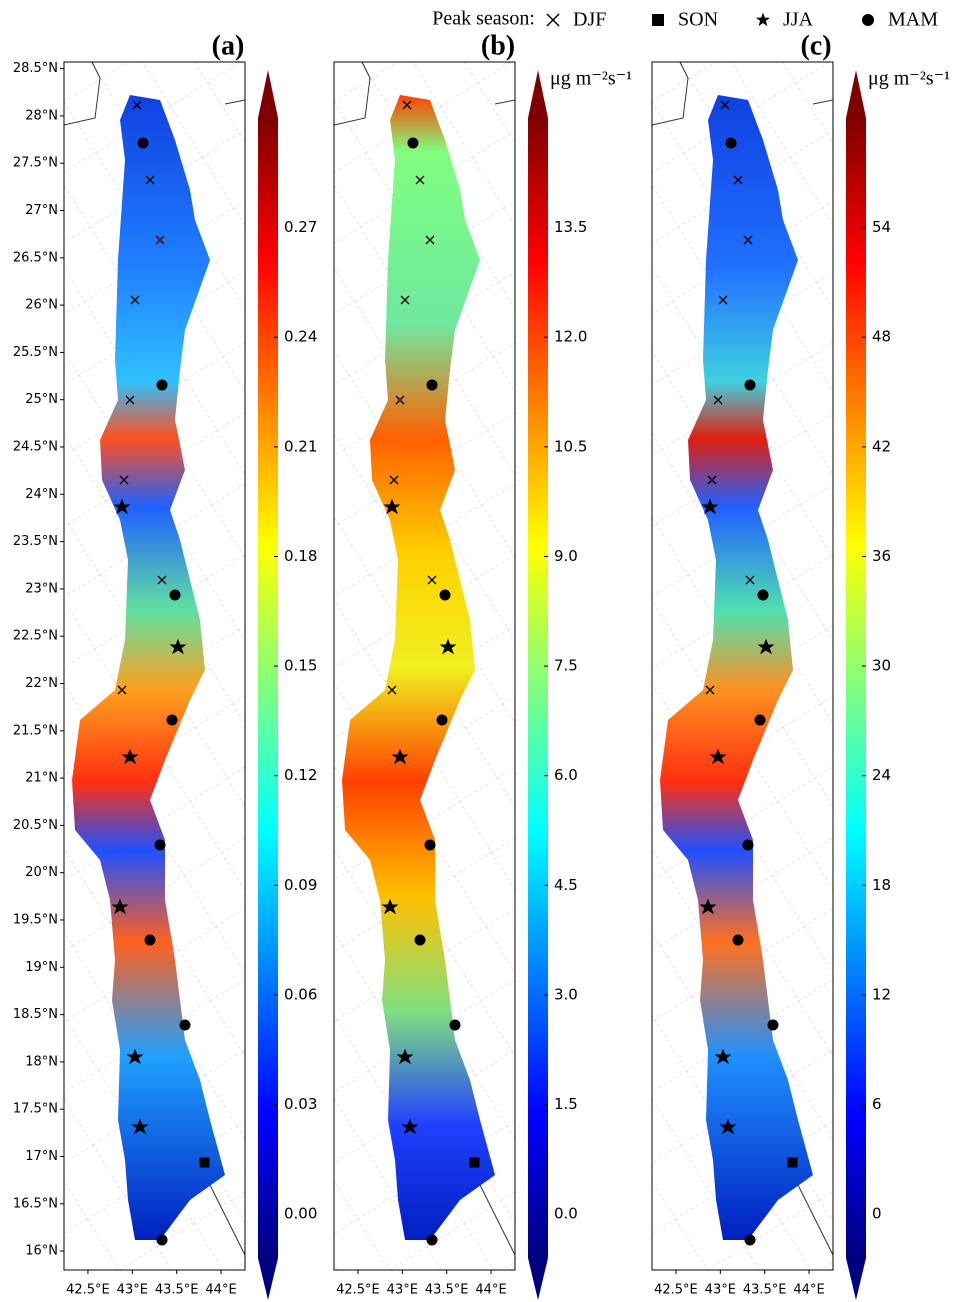 The image size is (956, 1302). What do you see at coordinates (300, 1214) in the screenshot?
I see `colorbar-tick-label: 0.00` at bounding box center [300, 1214].